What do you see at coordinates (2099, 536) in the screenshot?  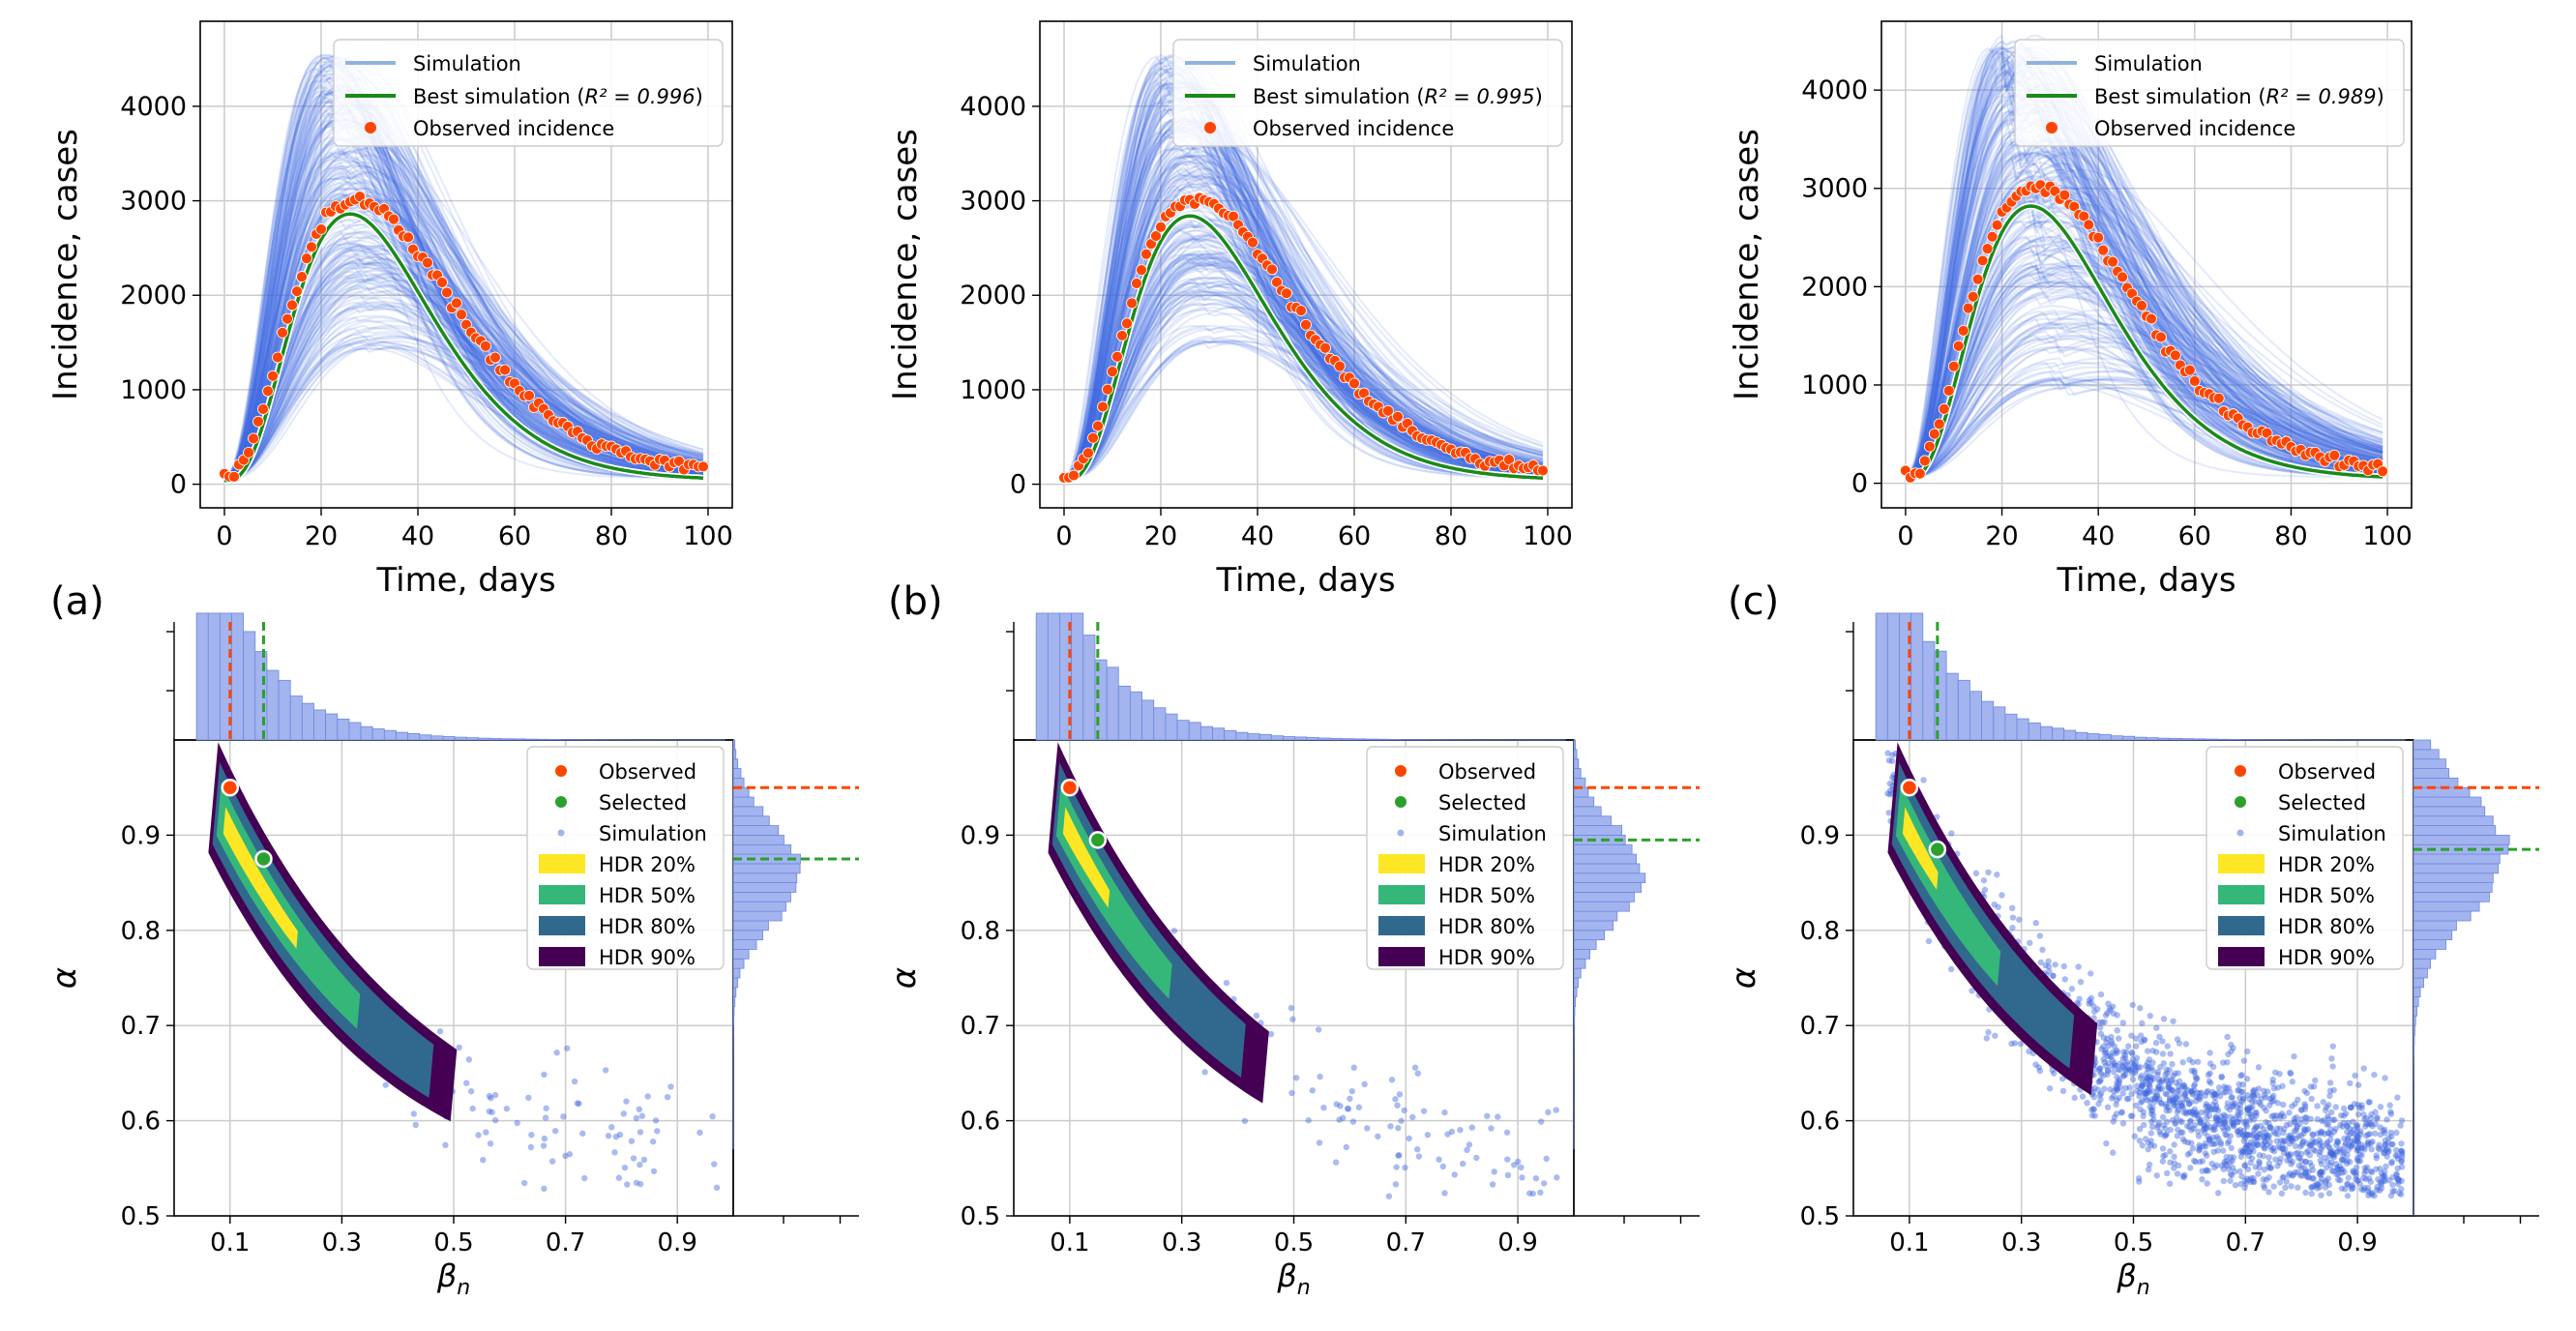 I see `x-tick-label: 40` at bounding box center [2099, 536].